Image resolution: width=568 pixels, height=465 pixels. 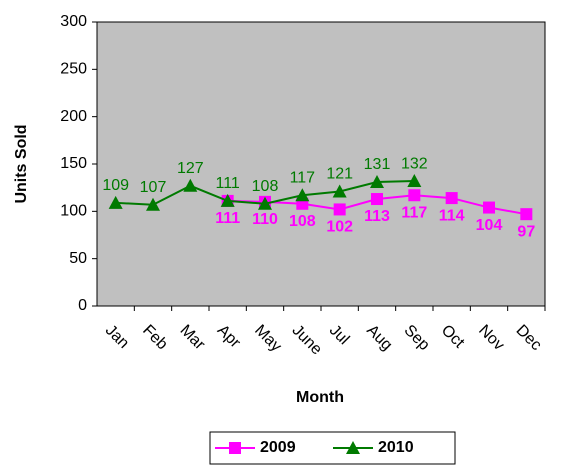 I want to click on x-tick-label: Aug, so click(x=379, y=338).